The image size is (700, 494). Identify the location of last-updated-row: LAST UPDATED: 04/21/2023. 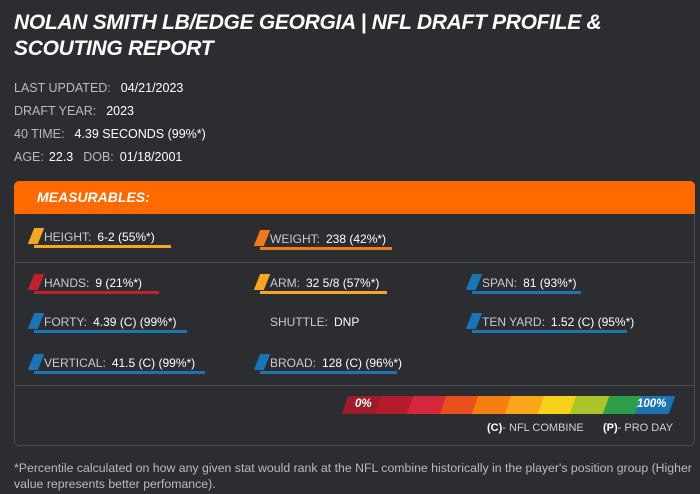
(98, 88).